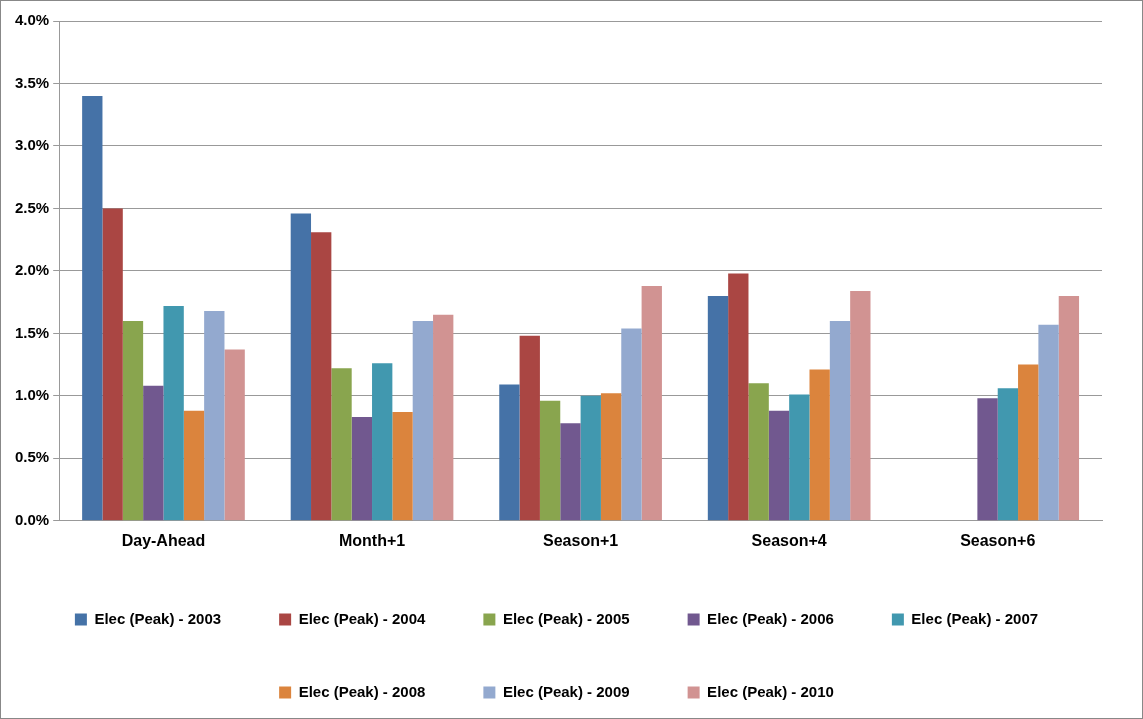  What do you see at coordinates (975, 618) in the screenshot?
I see `legend-label: Elec (Peak) - 2007` at bounding box center [975, 618].